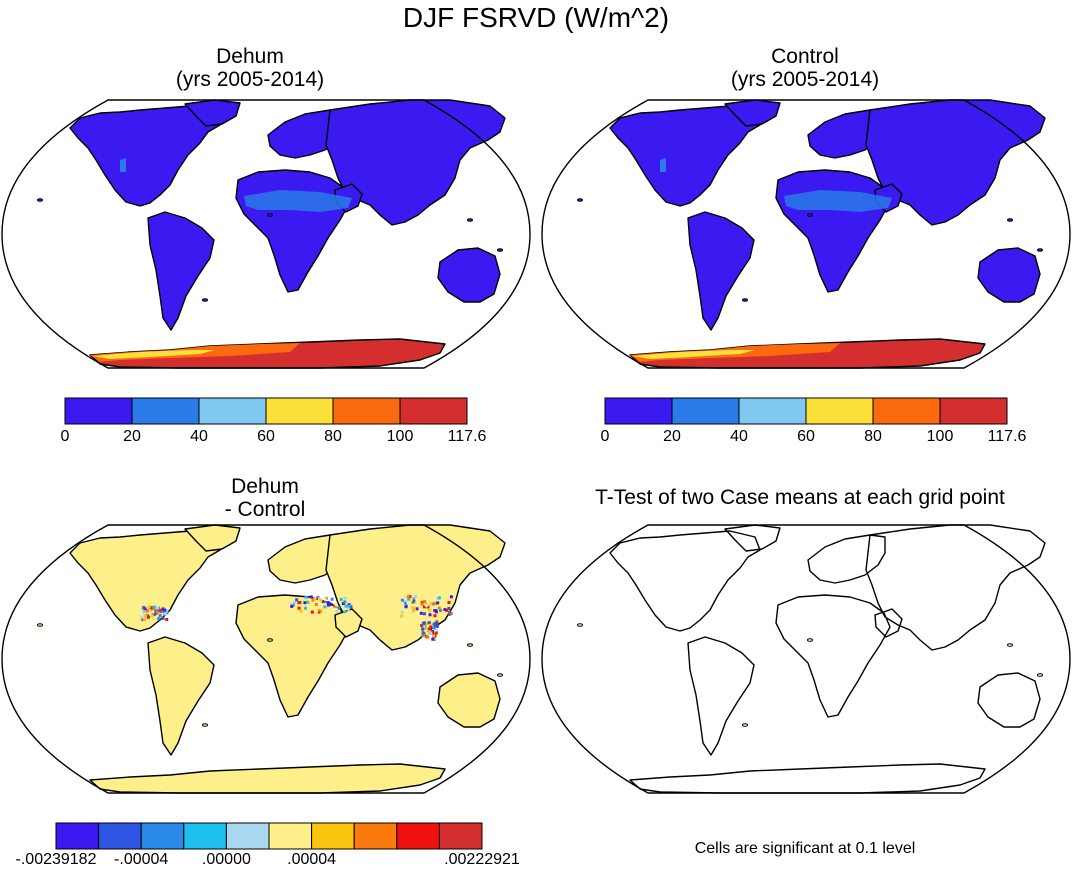  What do you see at coordinates (265, 509) in the screenshot?
I see `panel-title-line2: - Control` at bounding box center [265, 509].